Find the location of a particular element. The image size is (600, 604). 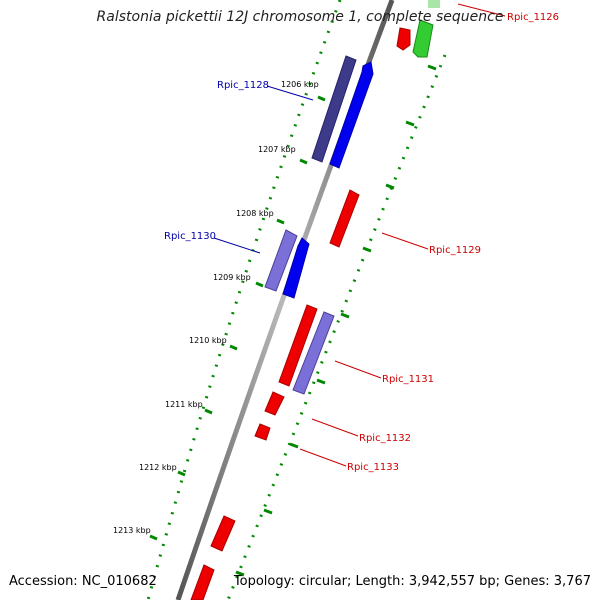

gene-label-rpic-1131: Rpic_1131 is located at coordinates (408, 379).